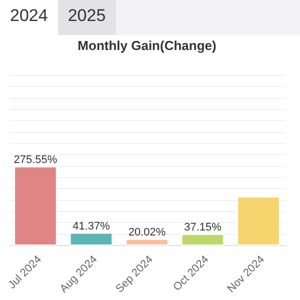 This screenshot has height=300, width=300. Describe the element at coordinates (147, 232) in the screenshot. I see `data-label: 20.02%` at that location.